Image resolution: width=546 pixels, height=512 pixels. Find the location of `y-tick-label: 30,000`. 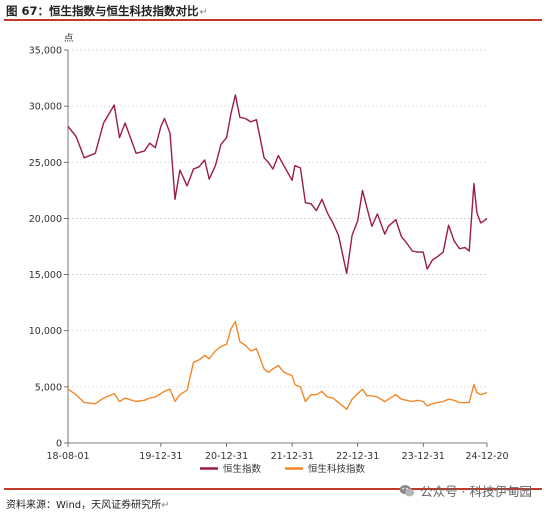

y-tick-label: 30,000 is located at coordinates (45, 107).